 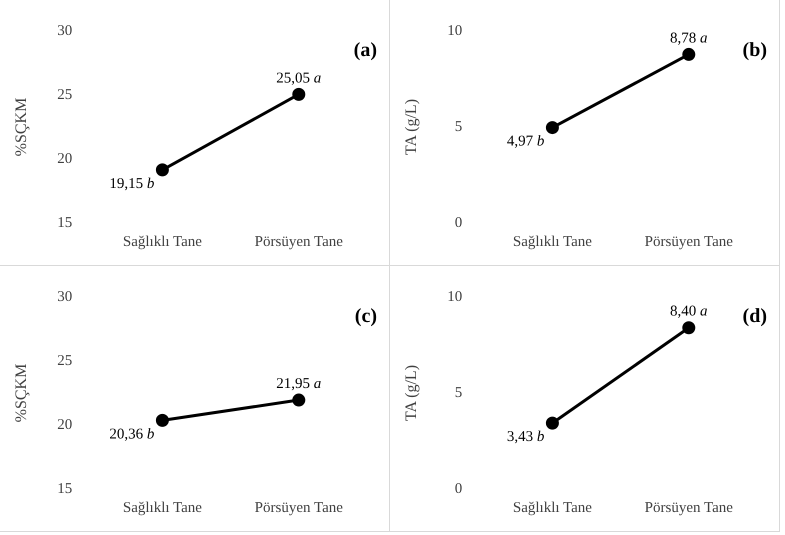 What do you see at coordinates (754, 316) in the screenshot?
I see `chart-title: (d)` at bounding box center [754, 316].